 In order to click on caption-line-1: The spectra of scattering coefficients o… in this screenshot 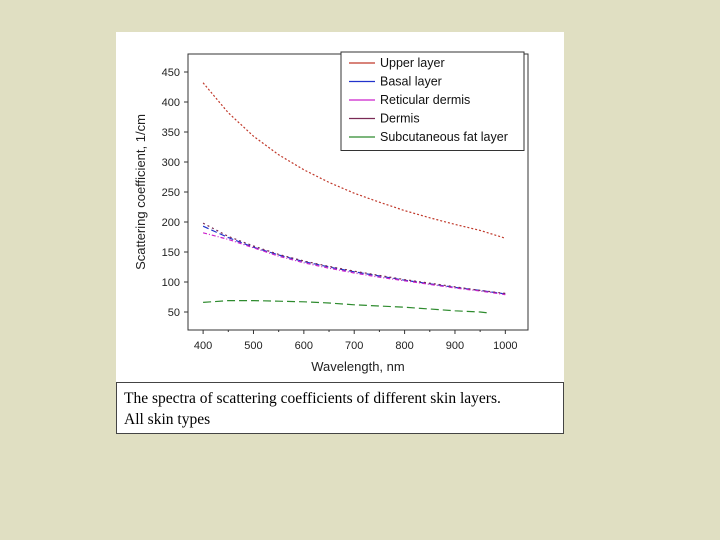, I will do `click(312, 398)`.